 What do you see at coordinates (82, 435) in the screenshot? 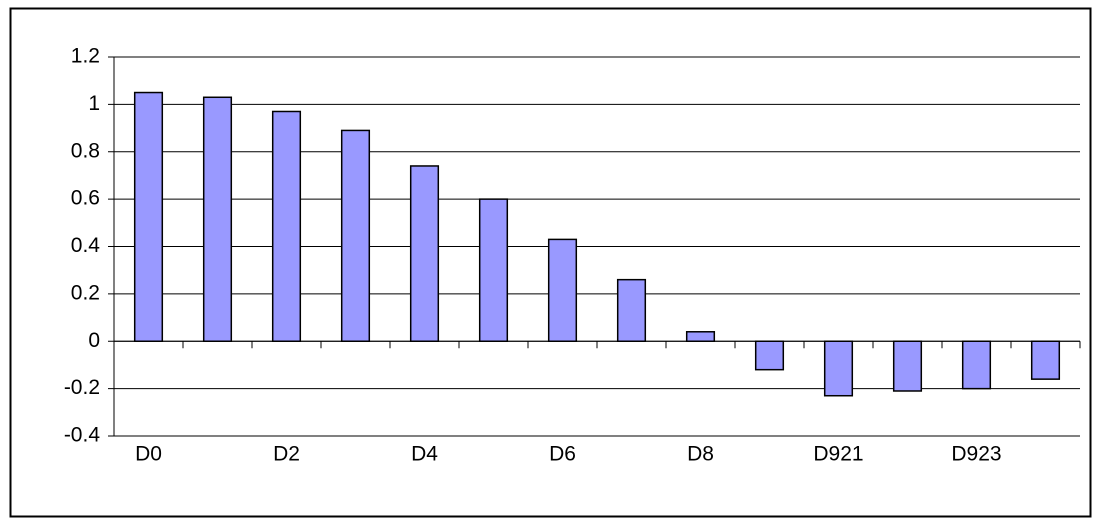
I see `y-tick-label: -0.4` at bounding box center [82, 435].